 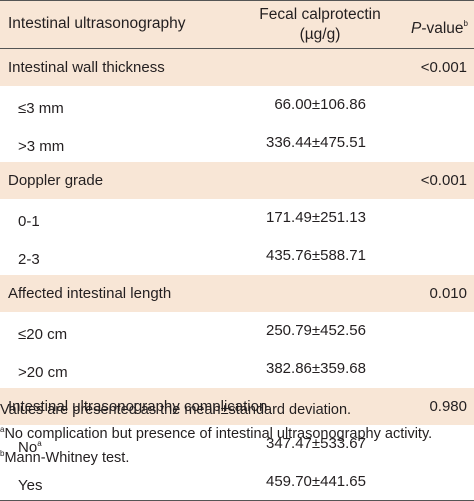 I want to click on row-label: 0-1, so click(x=29, y=220).